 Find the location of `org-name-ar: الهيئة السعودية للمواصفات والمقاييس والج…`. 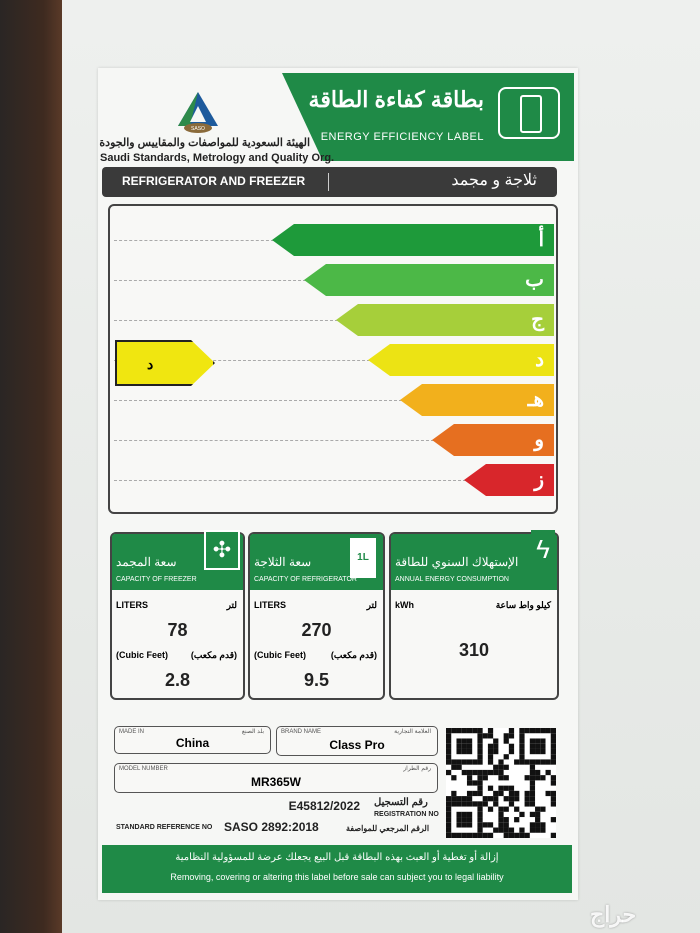

org-name-ar: الهيئة السعودية للمواصفات والمقاييس والج… is located at coordinates (204, 143).